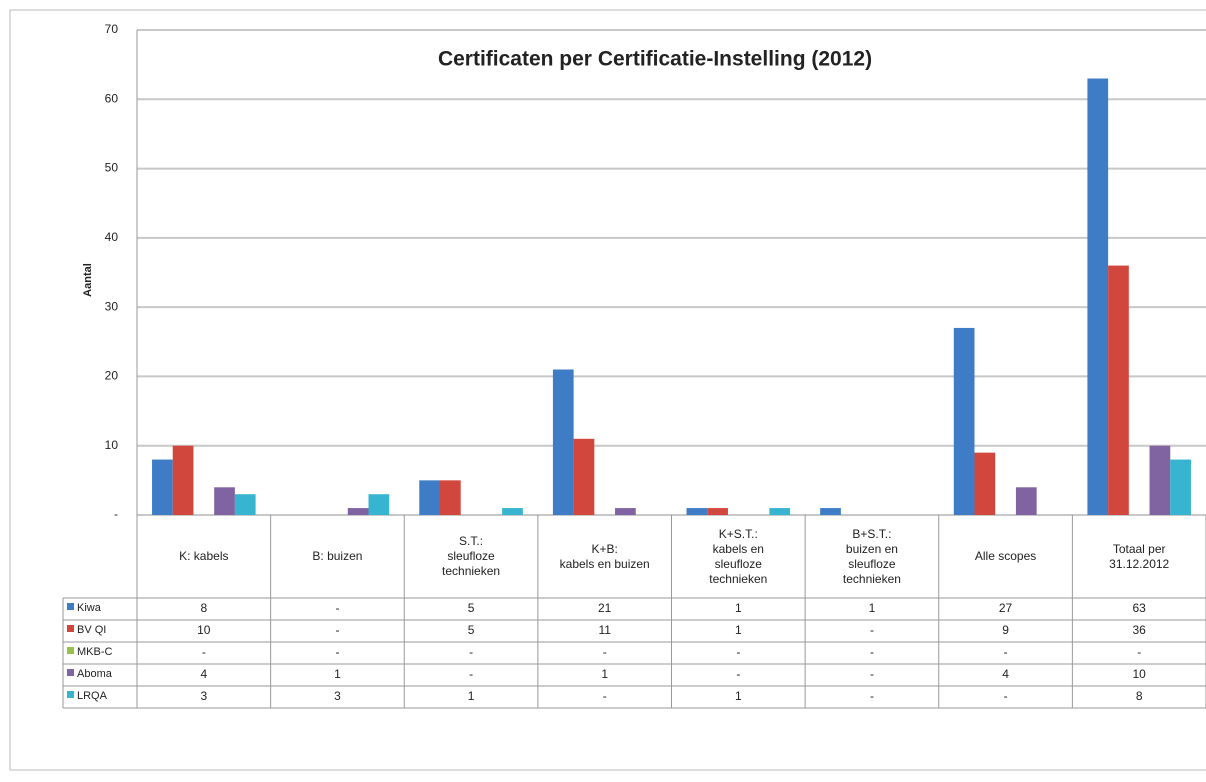  Describe the element at coordinates (95, 674) in the screenshot. I see `legend-label: Aboma` at that location.